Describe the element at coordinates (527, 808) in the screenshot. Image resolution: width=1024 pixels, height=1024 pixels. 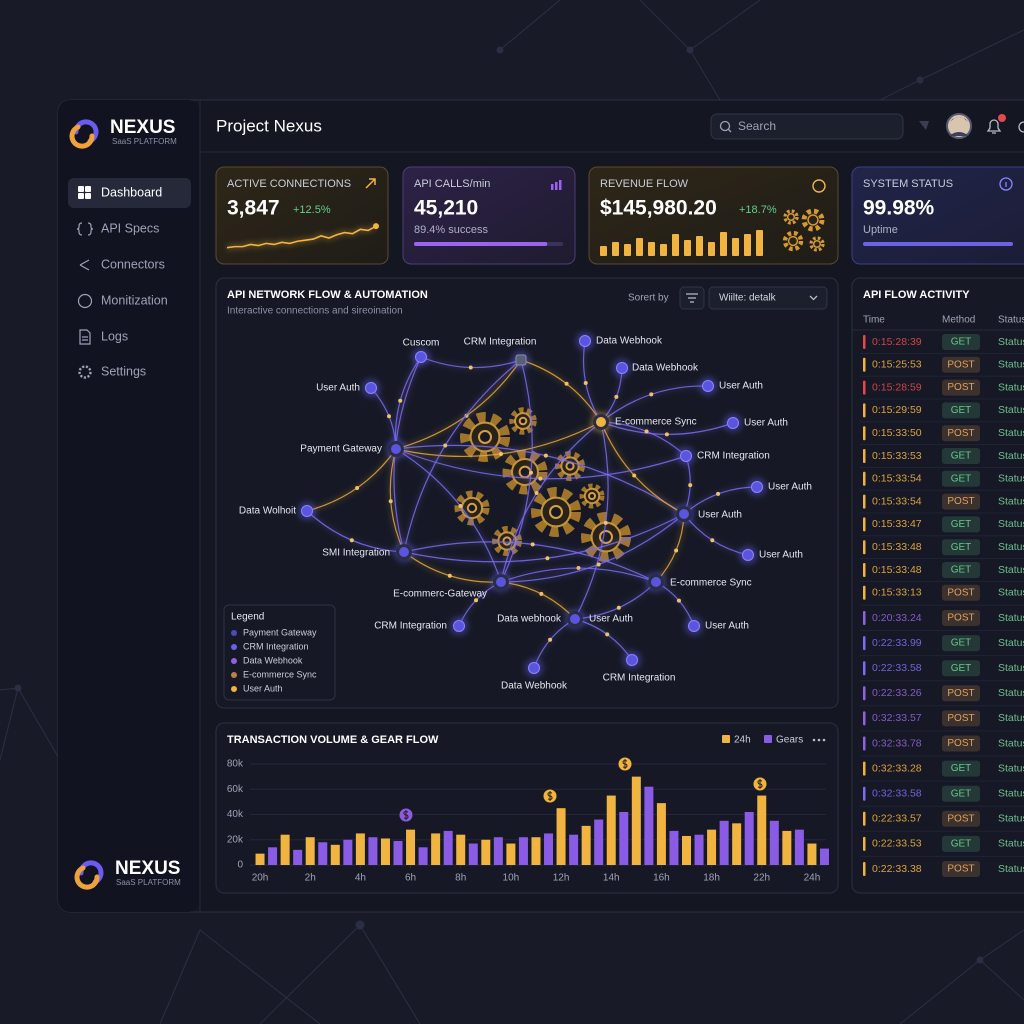
I see `chart-panel` at that location.